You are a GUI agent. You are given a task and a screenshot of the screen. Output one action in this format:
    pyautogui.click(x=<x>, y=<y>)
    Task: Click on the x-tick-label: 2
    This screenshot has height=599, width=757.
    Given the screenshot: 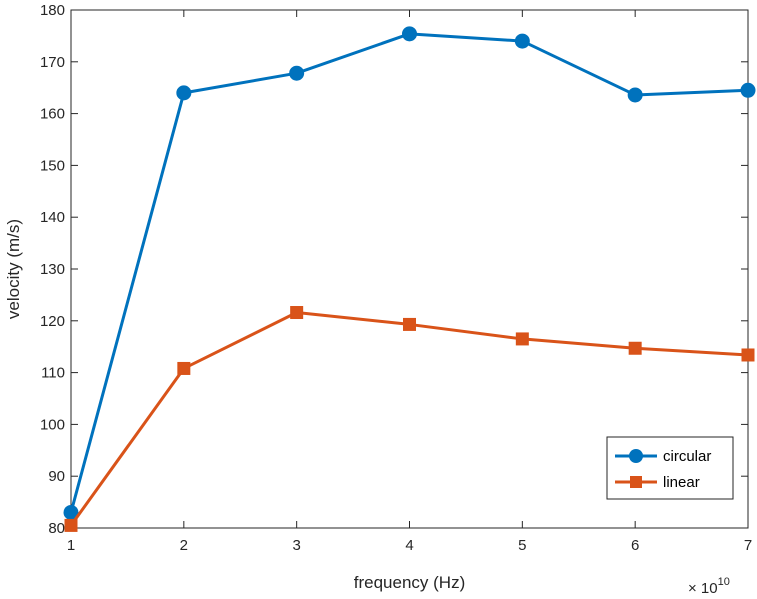 What is the action you would take?
    pyautogui.click(x=184, y=545)
    